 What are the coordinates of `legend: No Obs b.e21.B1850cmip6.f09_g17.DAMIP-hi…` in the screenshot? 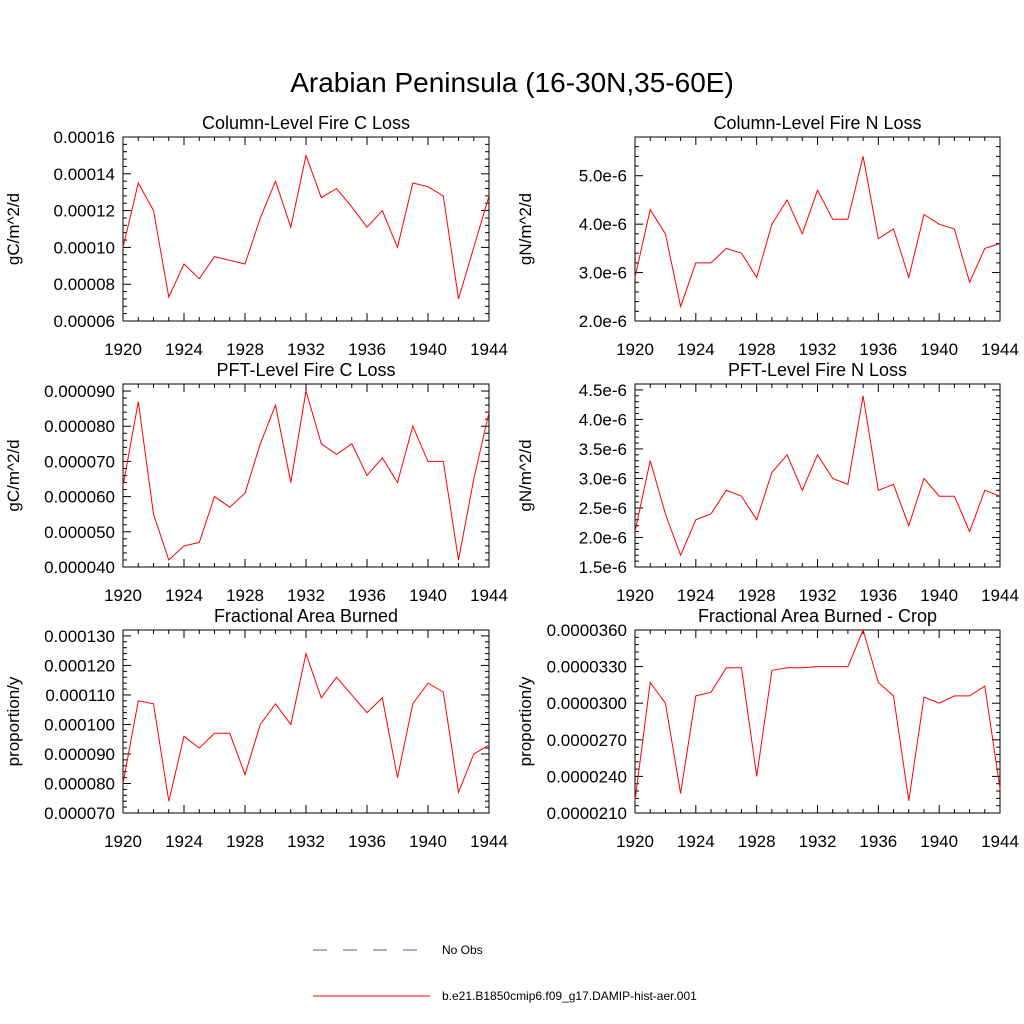 It's located at (505, 973).